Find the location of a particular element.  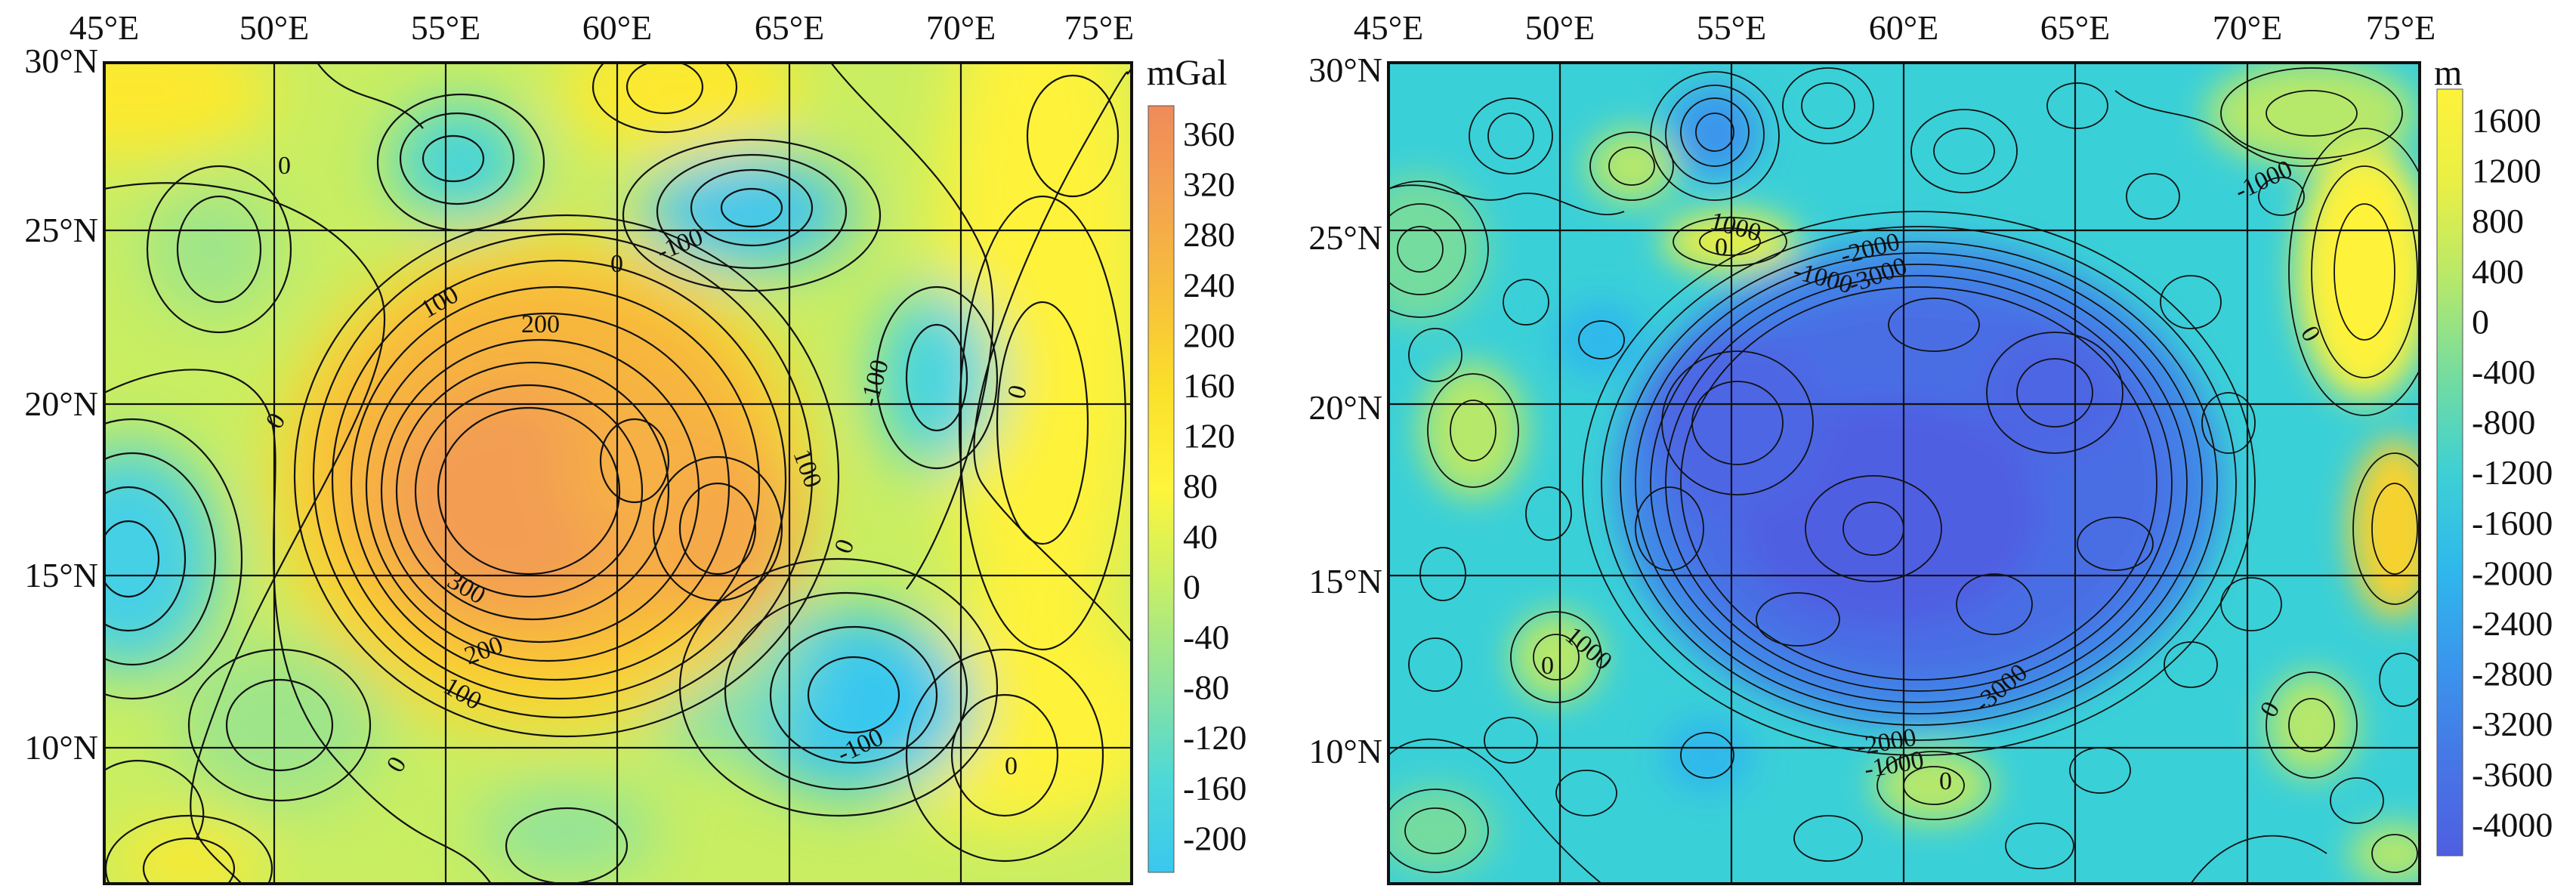

colorbar-tick-label: 80 is located at coordinates (1200, 486).